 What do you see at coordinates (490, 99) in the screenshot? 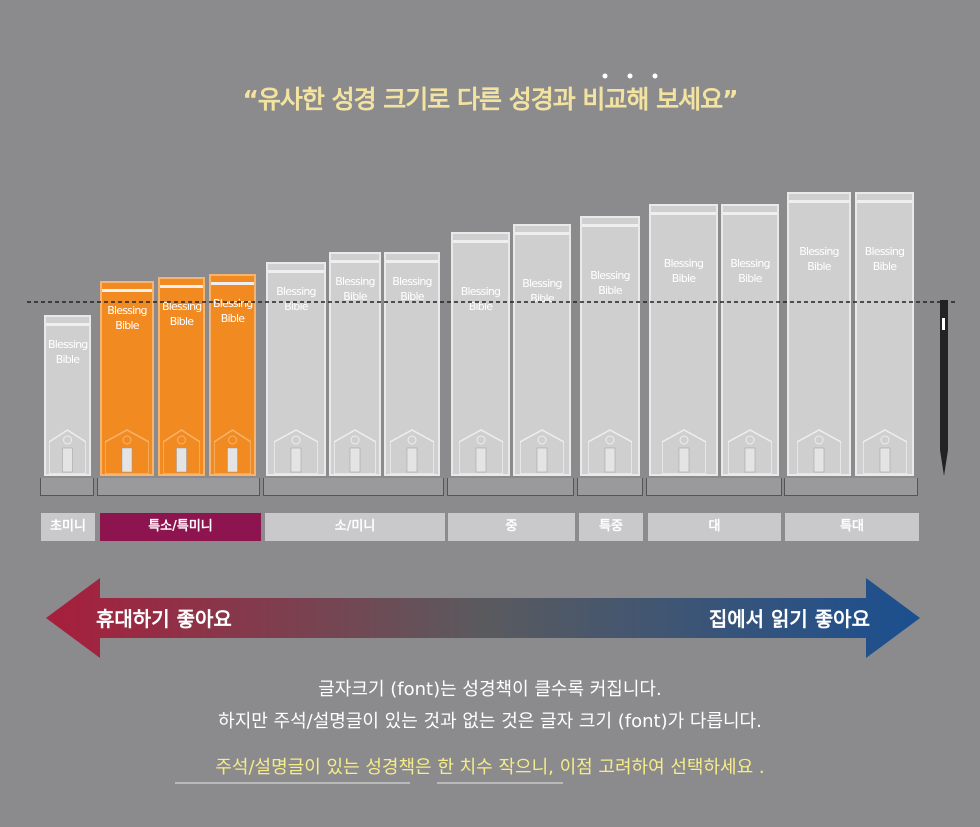
I see `title: “유사한 성경 크기로 다른 성경과 비교해 보세요”` at bounding box center [490, 99].